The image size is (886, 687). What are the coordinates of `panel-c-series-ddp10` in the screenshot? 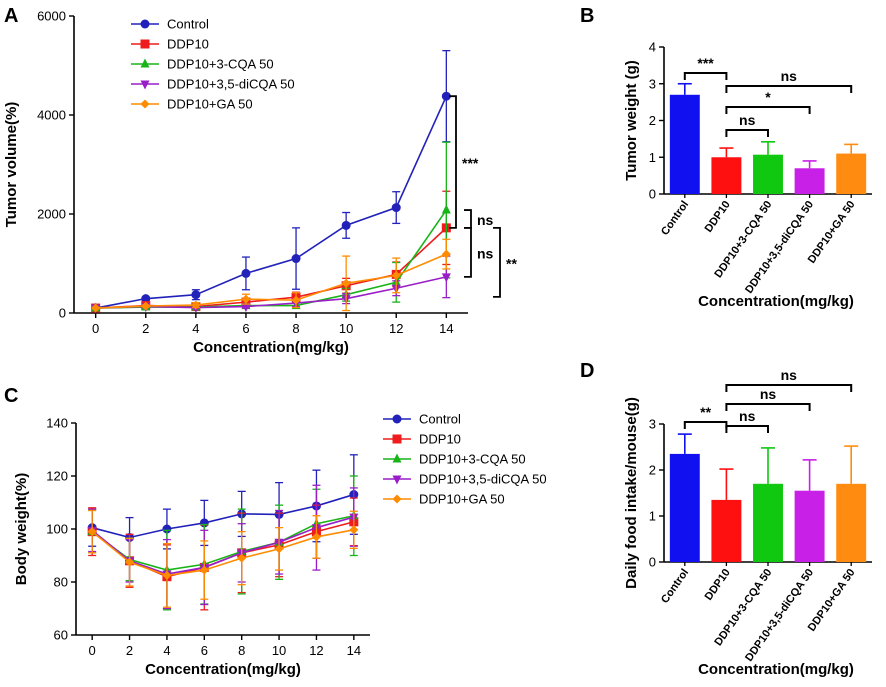 It's located at (223, 554).